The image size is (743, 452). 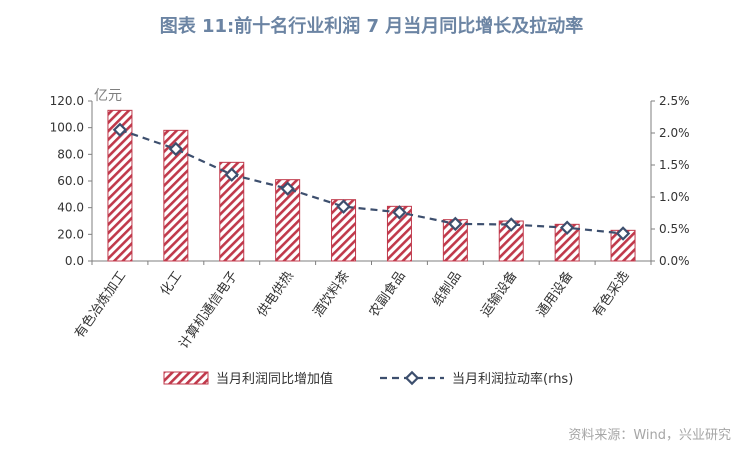 What do you see at coordinates (70, 154) in the screenshot?
I see `y-tick-label: 80.0` at bounding box center [70, 154].